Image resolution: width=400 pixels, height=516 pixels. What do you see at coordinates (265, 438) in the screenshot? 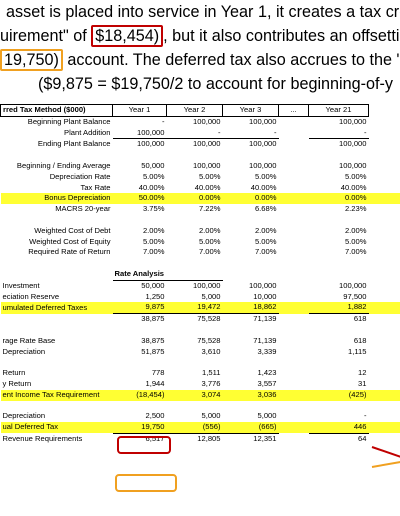
I see `table-cell: 12,351` at bounding box center [265, 438].